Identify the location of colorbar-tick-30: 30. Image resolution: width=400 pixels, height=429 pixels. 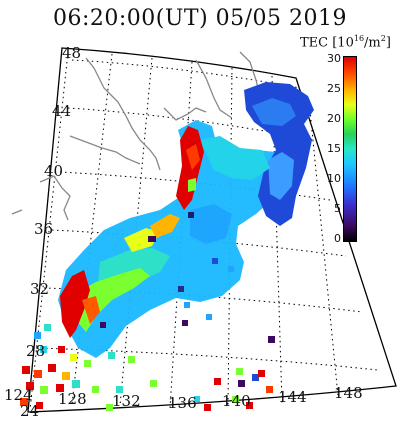
(334, 58).